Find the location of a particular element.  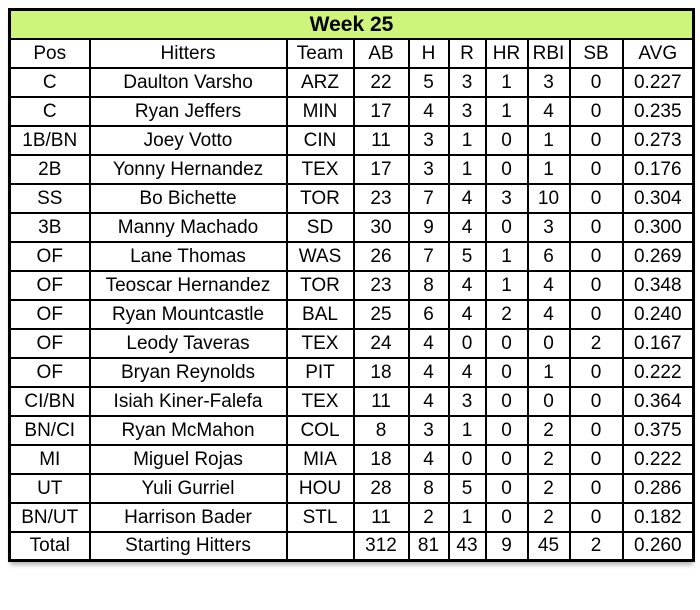

cell-team: PIT is located at coordinates (320, 372).